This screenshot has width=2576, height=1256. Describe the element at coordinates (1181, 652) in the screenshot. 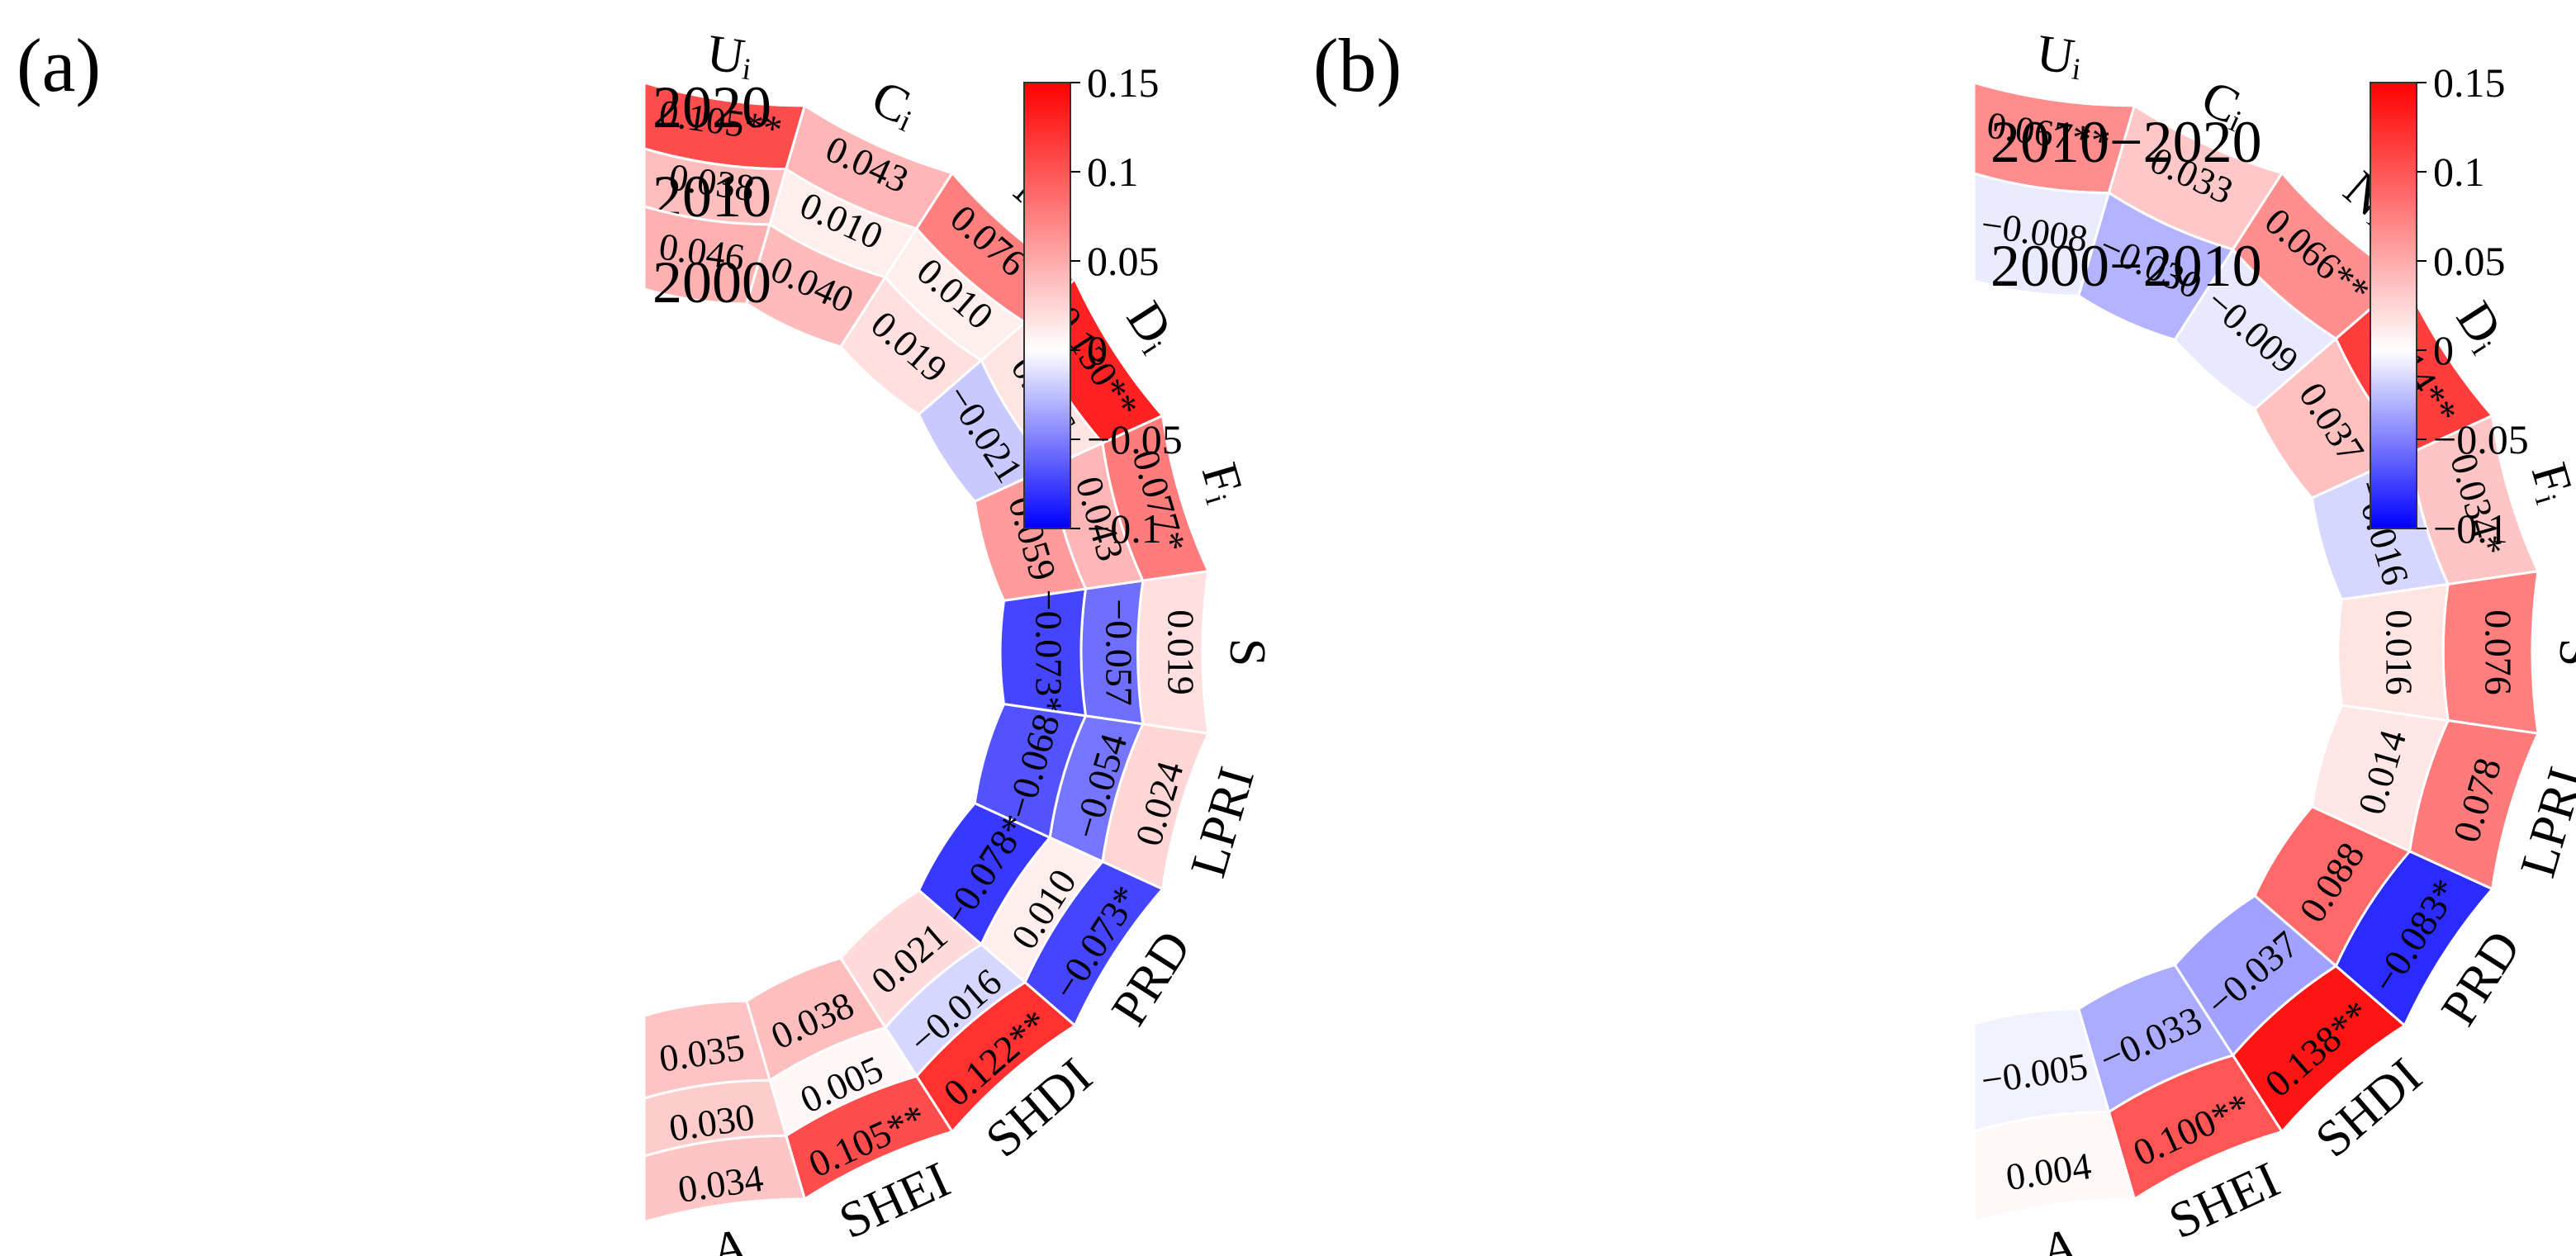

I see `value-label-2020-s: 0.019` at that location.